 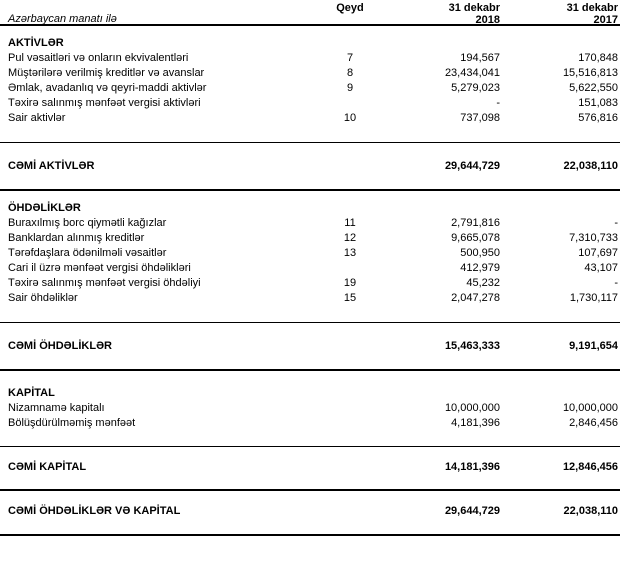 What do you see at coordinates (310, 208) in the screenshot?
I see `section-title-liabilities: ÖHDƏLİKLƏR` at bounding box center [310, 208].